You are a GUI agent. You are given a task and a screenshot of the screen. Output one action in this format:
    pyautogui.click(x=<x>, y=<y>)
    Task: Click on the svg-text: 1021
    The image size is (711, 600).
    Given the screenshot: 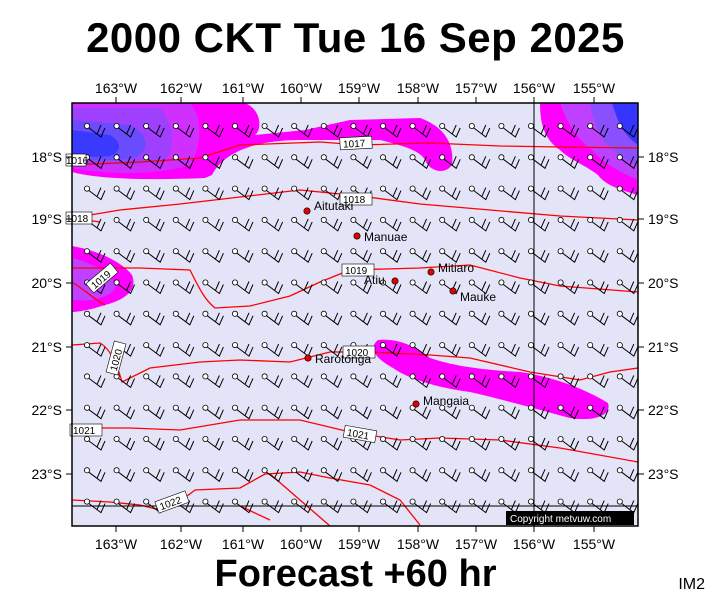 What is the action you would take?
    pyautogui.click(x=358, y=435)
    